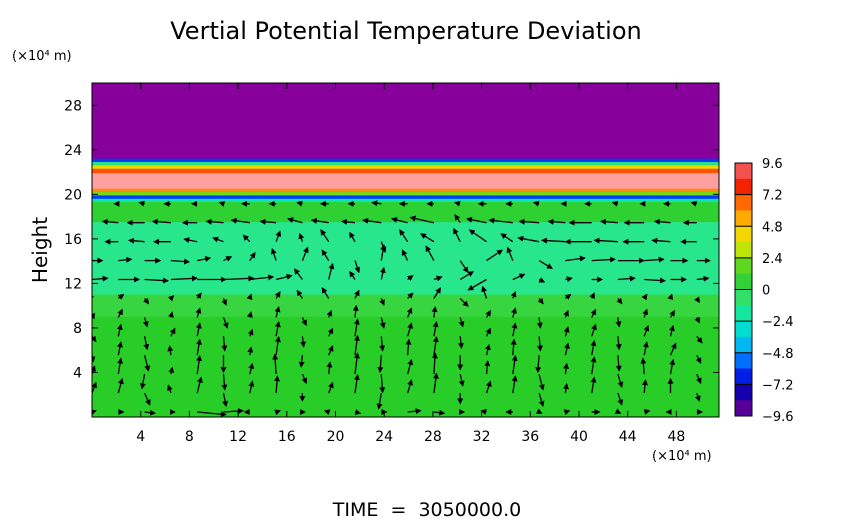  What do you see at coordinates (140, 437) in the screenshot?
I see `x-tick-label: 4` at bounding box center [140, 437].